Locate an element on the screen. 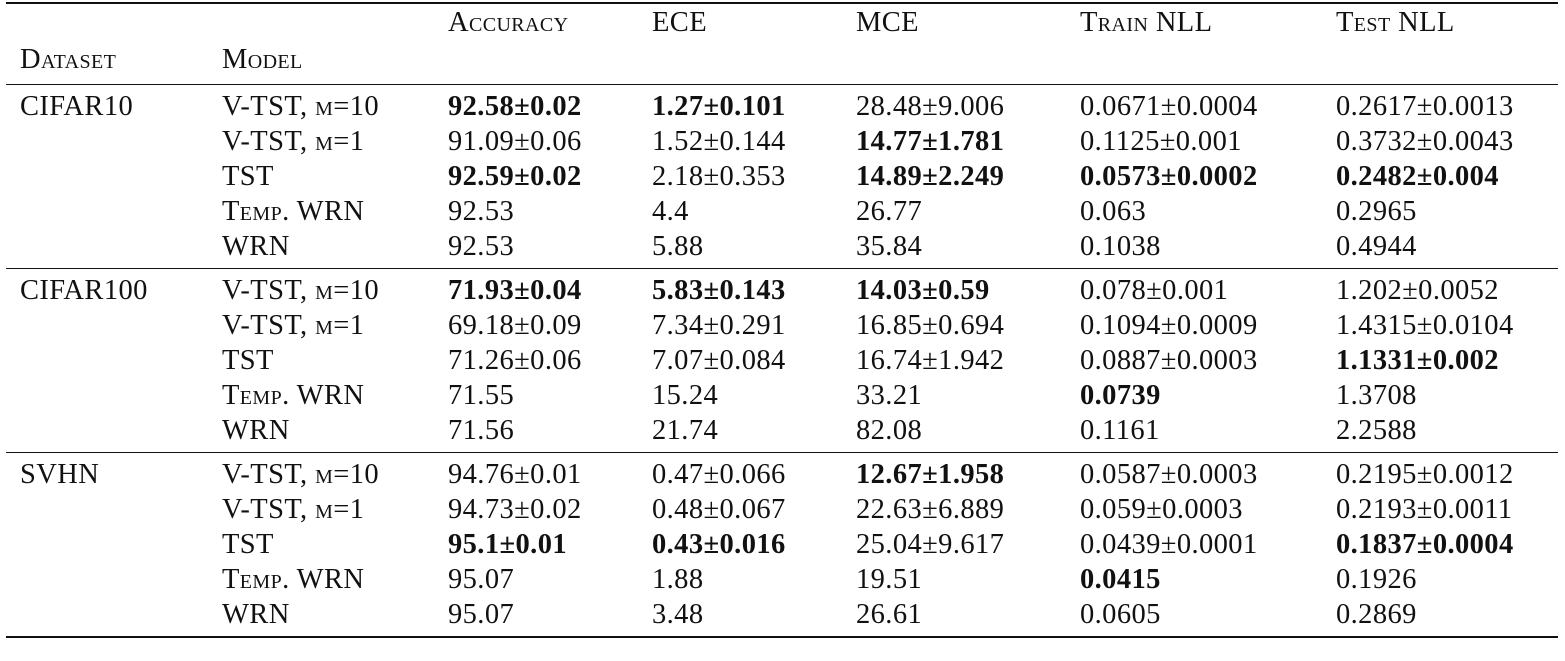  test-nll-cell: 0.1837±0.0004 is located at coordinates (1425, 544).